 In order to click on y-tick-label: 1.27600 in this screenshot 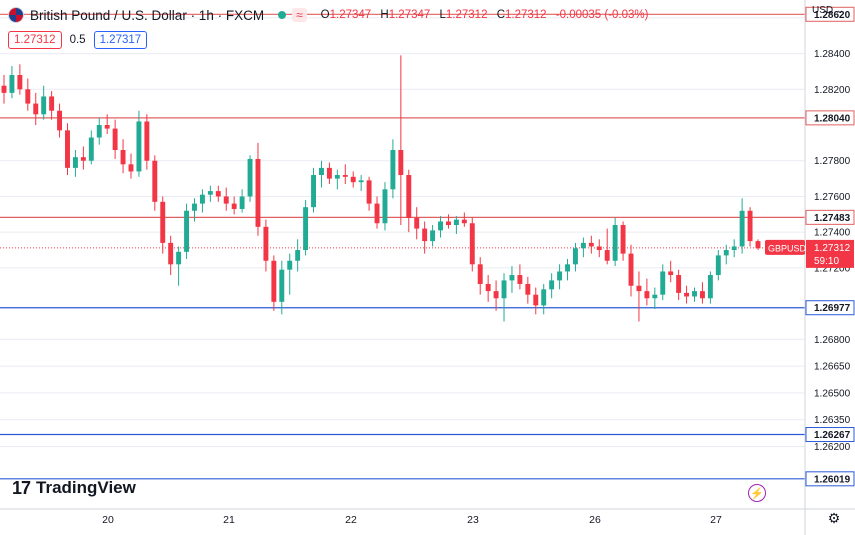, I will do `click(832, 197)`.